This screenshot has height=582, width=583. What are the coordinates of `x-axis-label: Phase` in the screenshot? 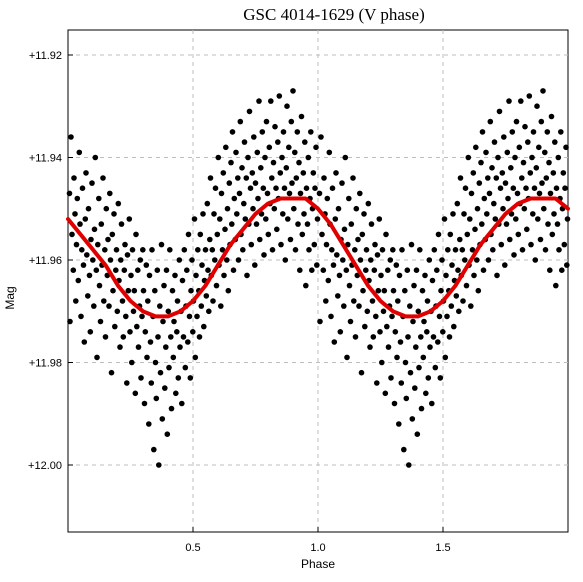 It's located at (318, 564).